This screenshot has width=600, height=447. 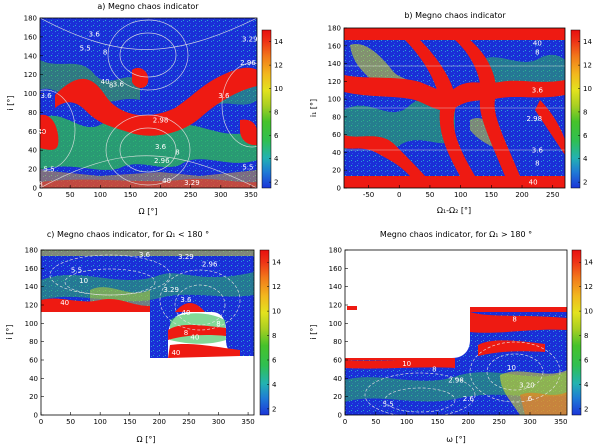 I want to click on panel-d-title: Megno chaos indicator, for Ω₁ > 180 °, so click(x=456, y=234).